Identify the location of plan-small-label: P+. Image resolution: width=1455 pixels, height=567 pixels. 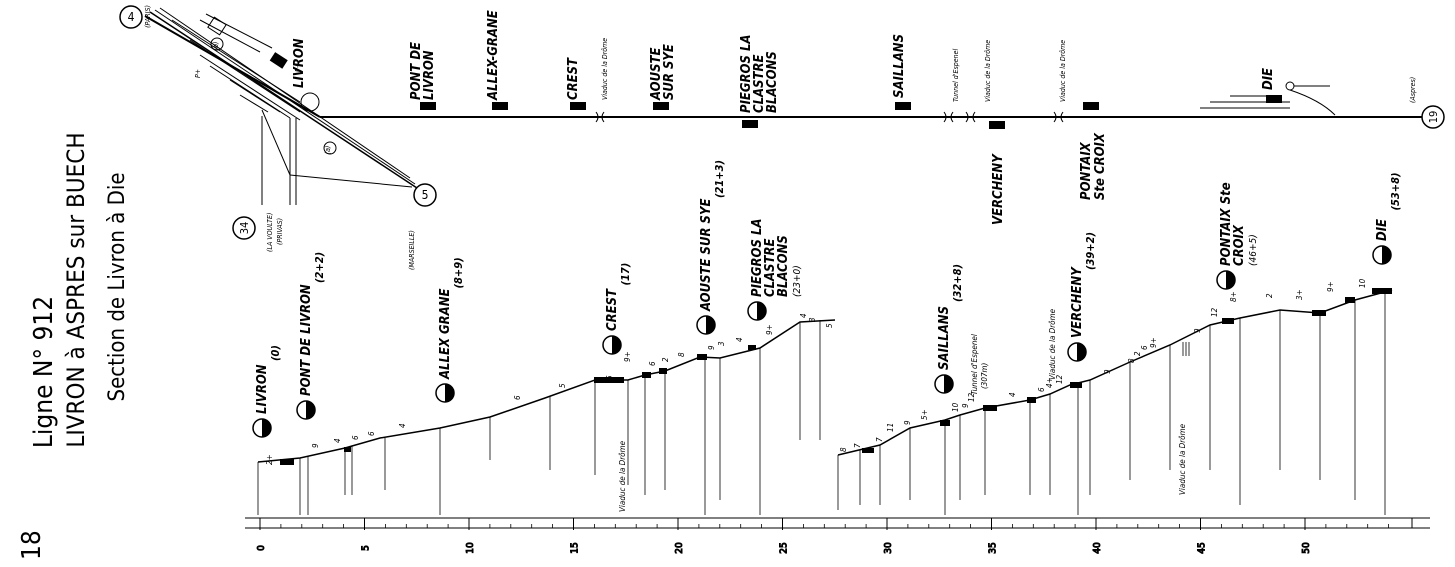
(198, 73).